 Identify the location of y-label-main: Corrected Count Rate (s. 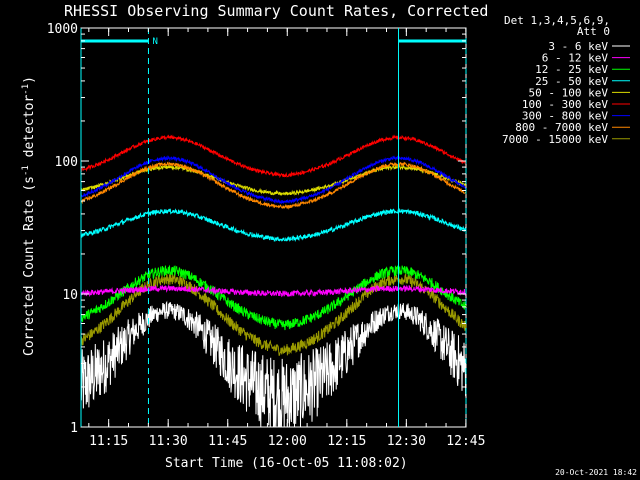
(29, 266).